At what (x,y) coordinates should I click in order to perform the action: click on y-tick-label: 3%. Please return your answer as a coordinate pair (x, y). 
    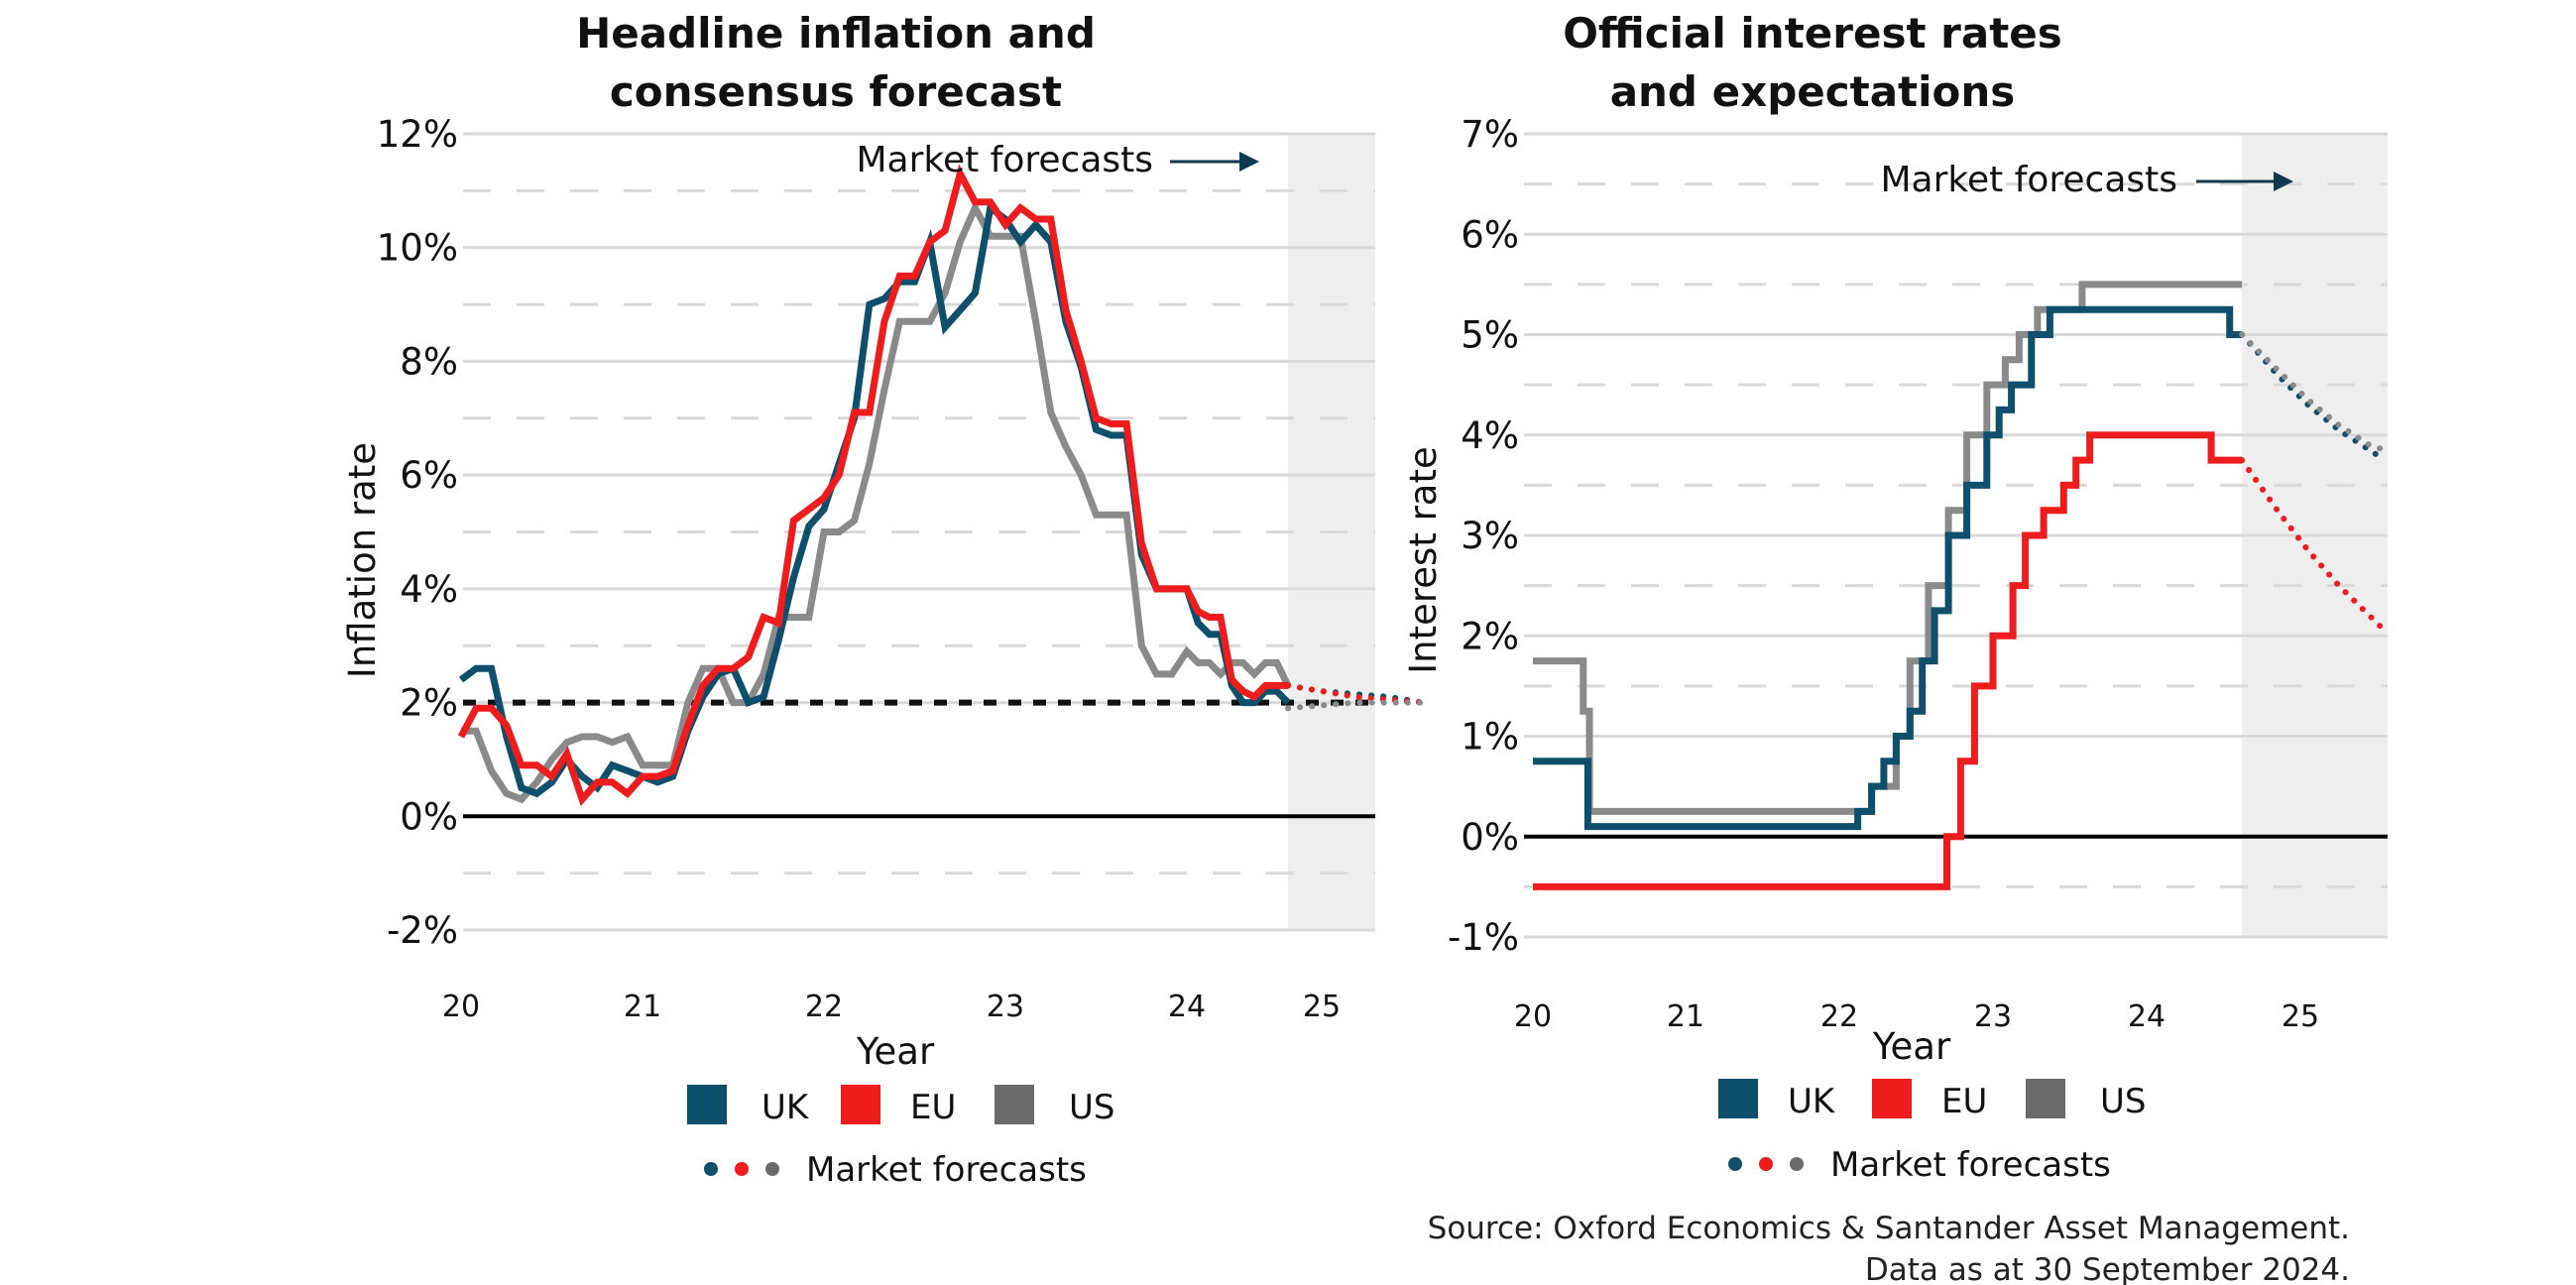
    Looking at the image, I should click on (1490, 536).